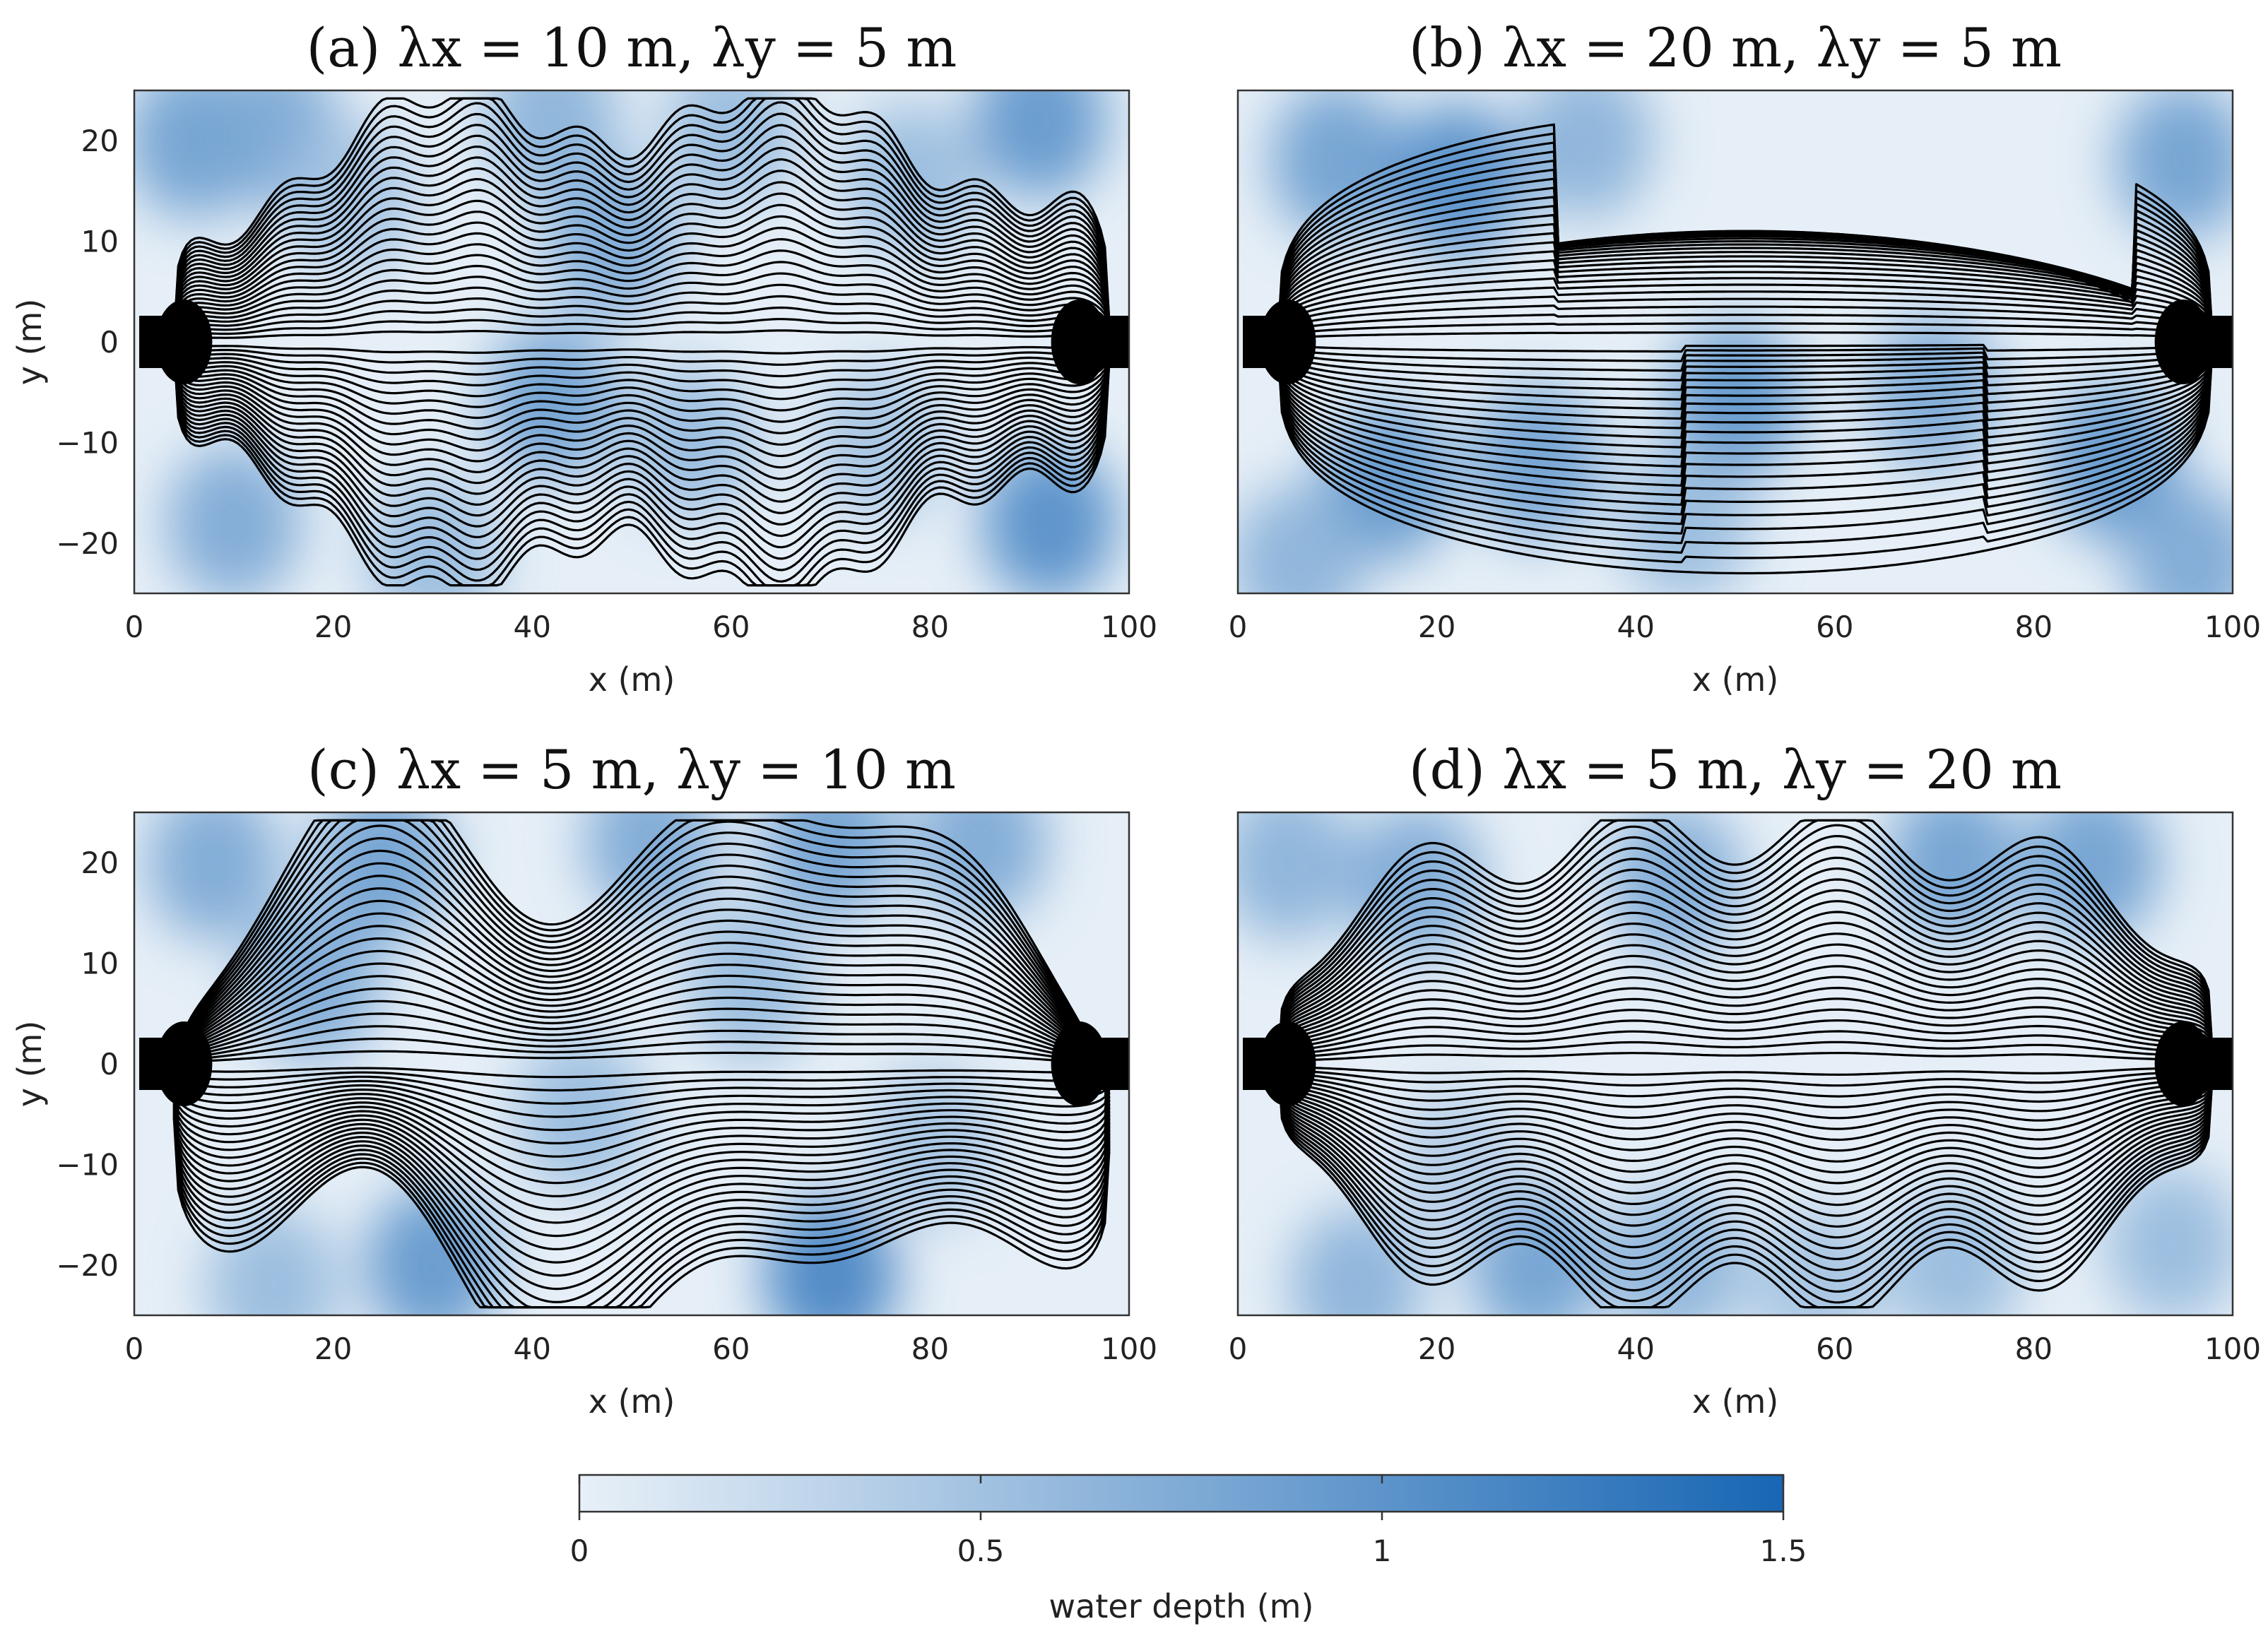 The height and width of the screenshot is (1636, 2268). Describe the element at coordinates (580, 1551) in the screenshot. I see `colorbar-tick-label: 0` at that location.